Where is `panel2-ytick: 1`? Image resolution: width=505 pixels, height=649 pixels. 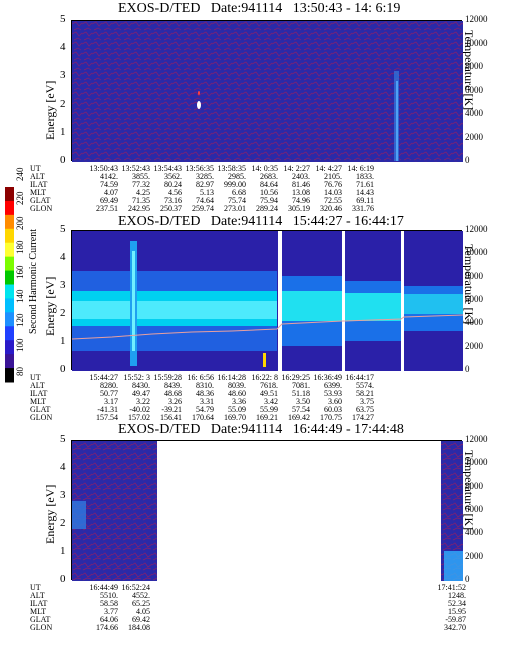
panel2-ytick: 1 is located at coordinates (63, 341).